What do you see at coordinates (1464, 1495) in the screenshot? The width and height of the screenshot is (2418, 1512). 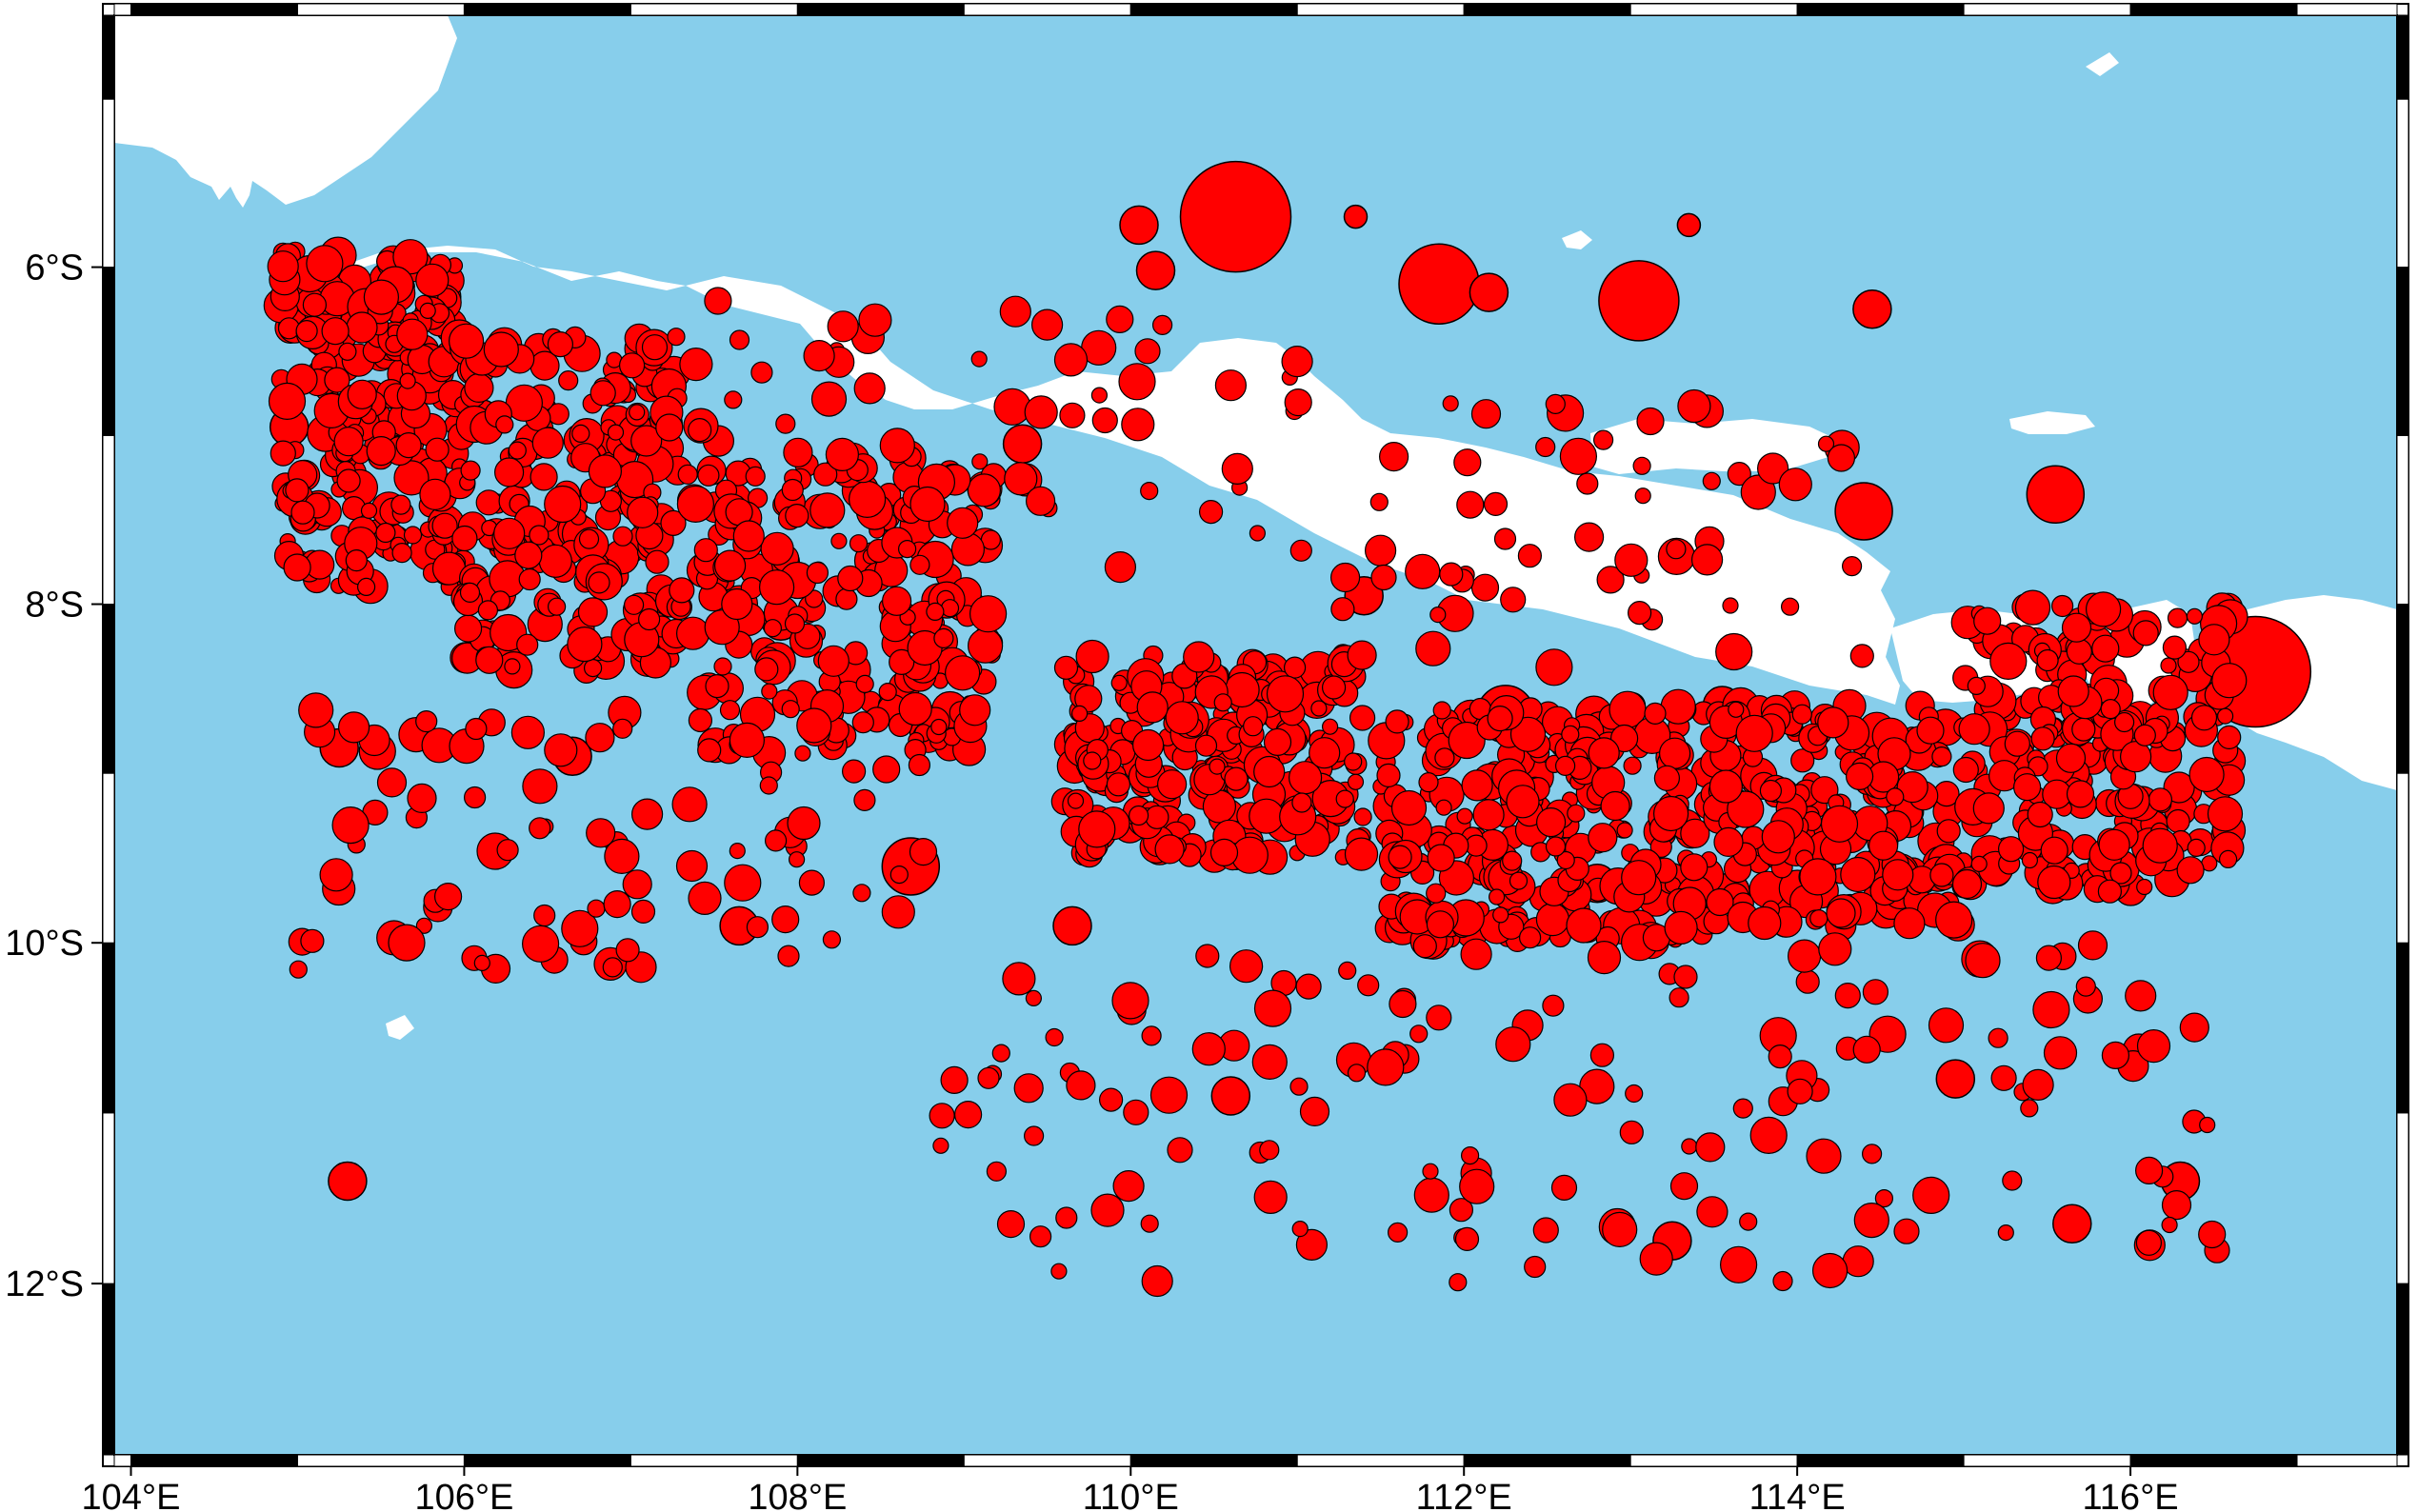 I see `longitude-tick-label: 112°E` at bounding box center [1464, 1495].